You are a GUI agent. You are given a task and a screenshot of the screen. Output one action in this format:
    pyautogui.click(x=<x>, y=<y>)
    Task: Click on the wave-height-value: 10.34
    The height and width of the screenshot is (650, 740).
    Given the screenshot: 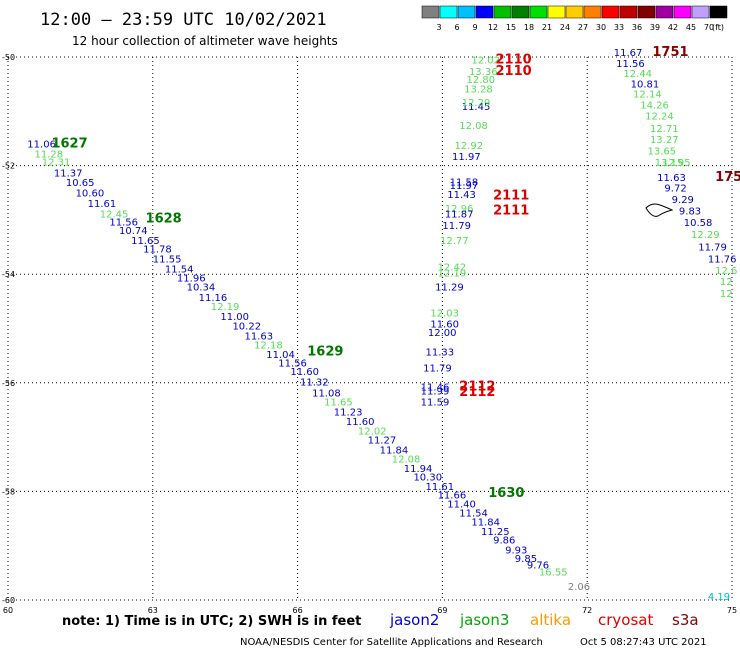 What is the action you would take?
    pyautogui.click(x=201, y=287)
    